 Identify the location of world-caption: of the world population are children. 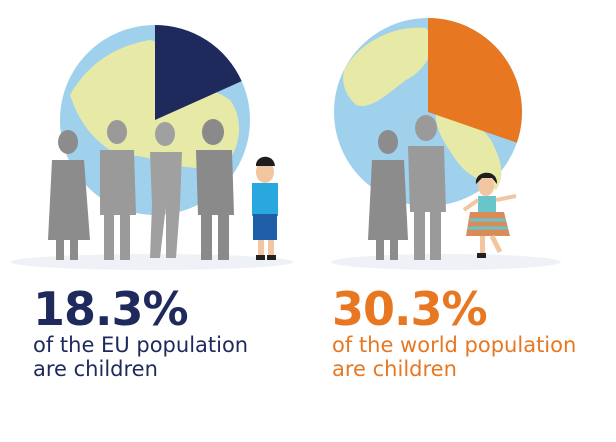
(454, 357).